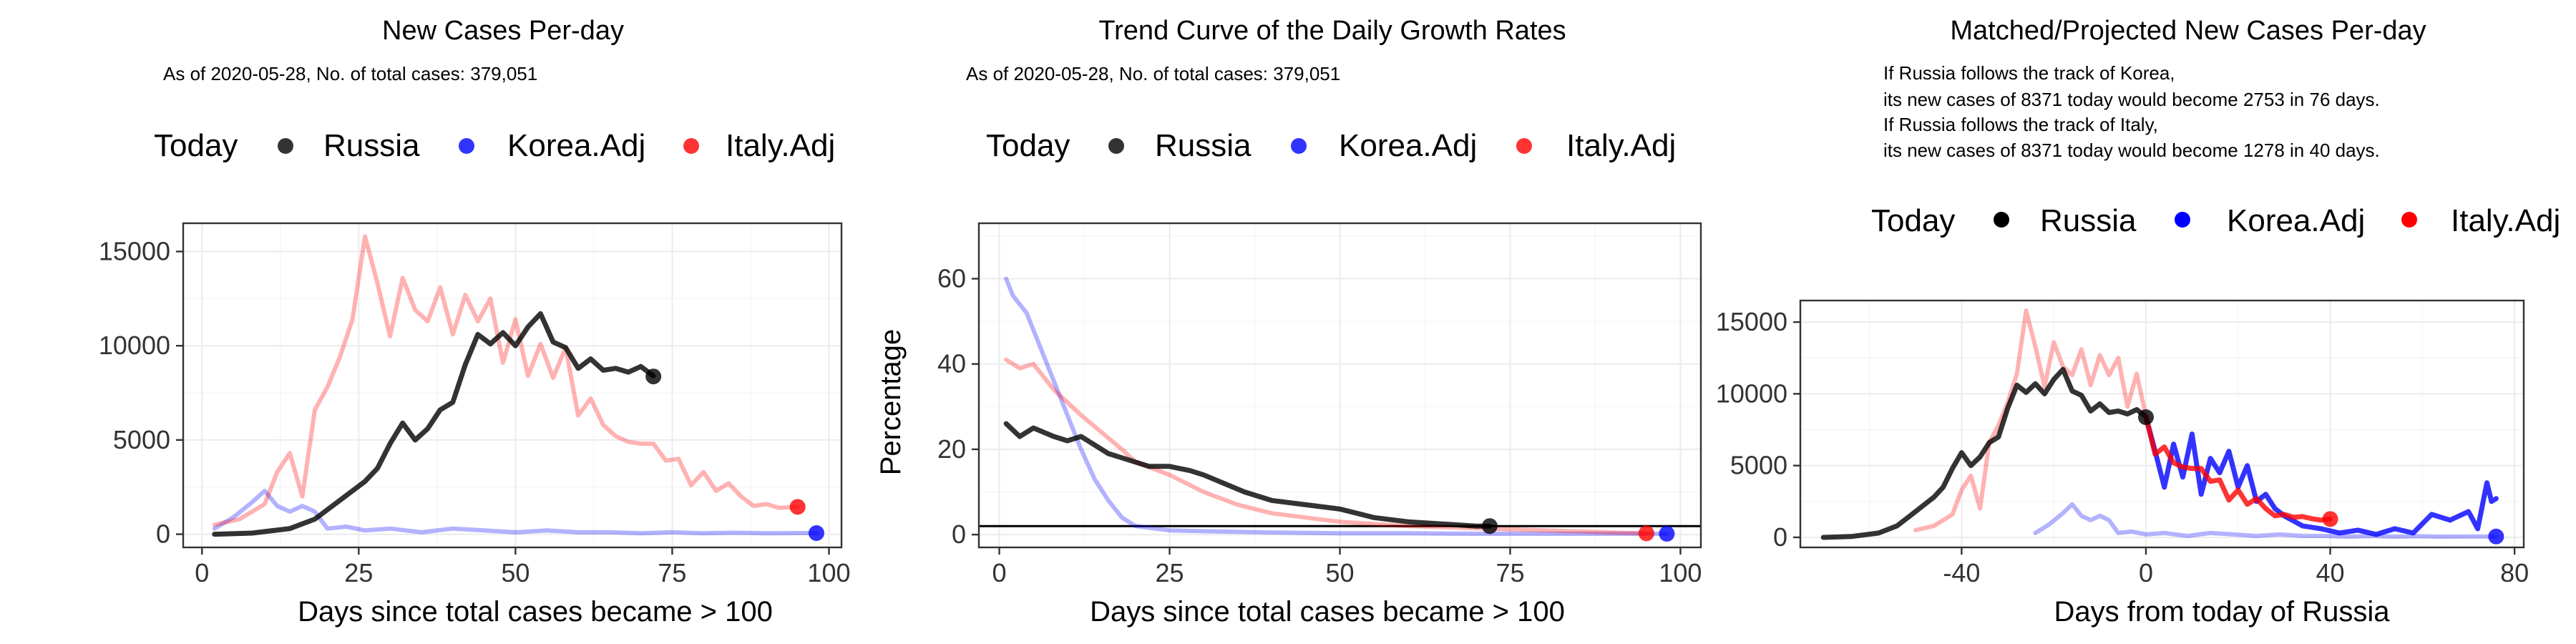 The height and width of the screenshot is (644, 2576). What do you see at coordinates (2496, 536) in the screenshot?
I see `endpoint-marker-korea-adj-history` at bounding box center [2496, 536].